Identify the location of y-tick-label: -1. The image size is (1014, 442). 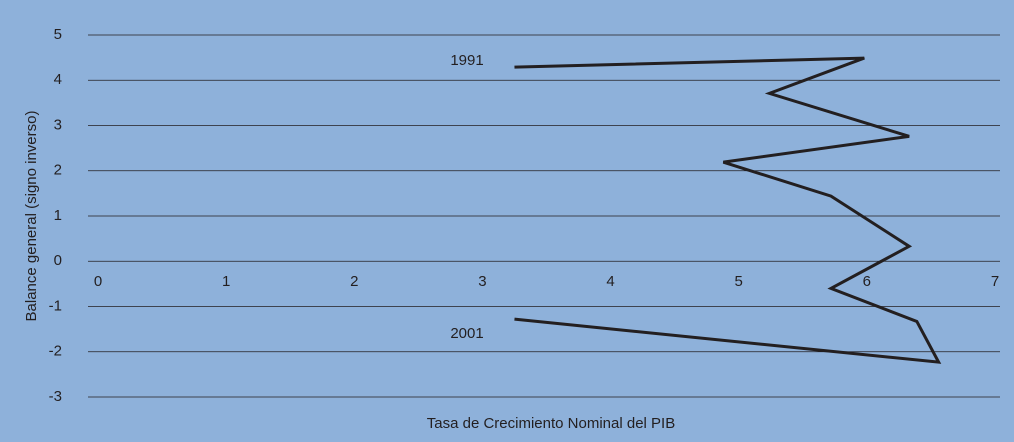
(55, 305).